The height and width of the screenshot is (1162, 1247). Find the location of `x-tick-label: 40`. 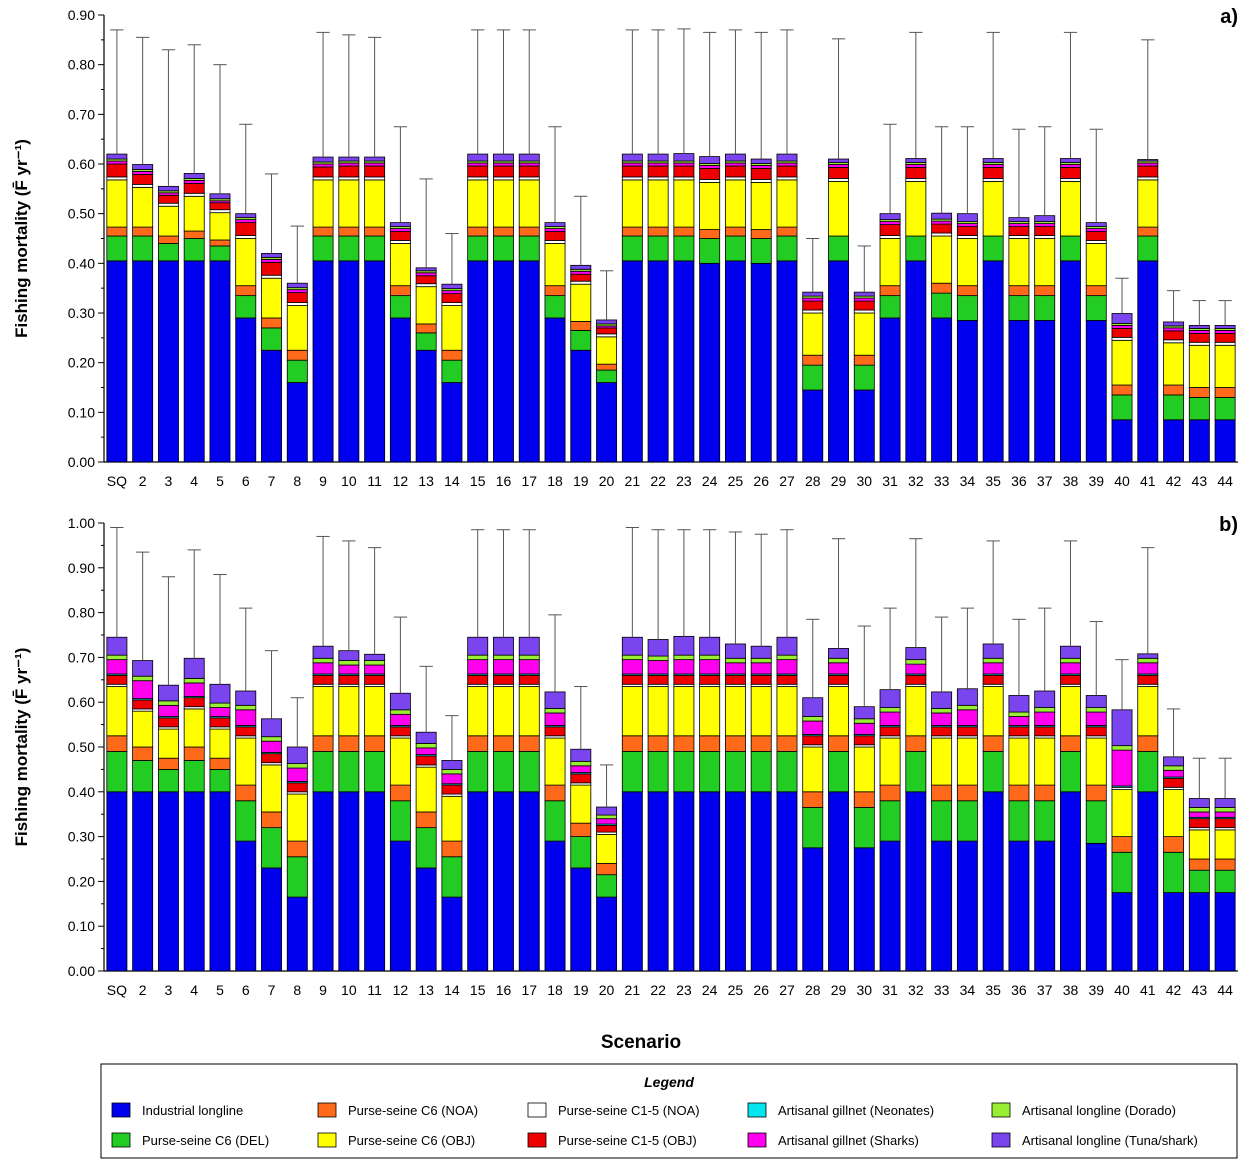

x-tick-label: 40 is located at coordinates (1122, 481).